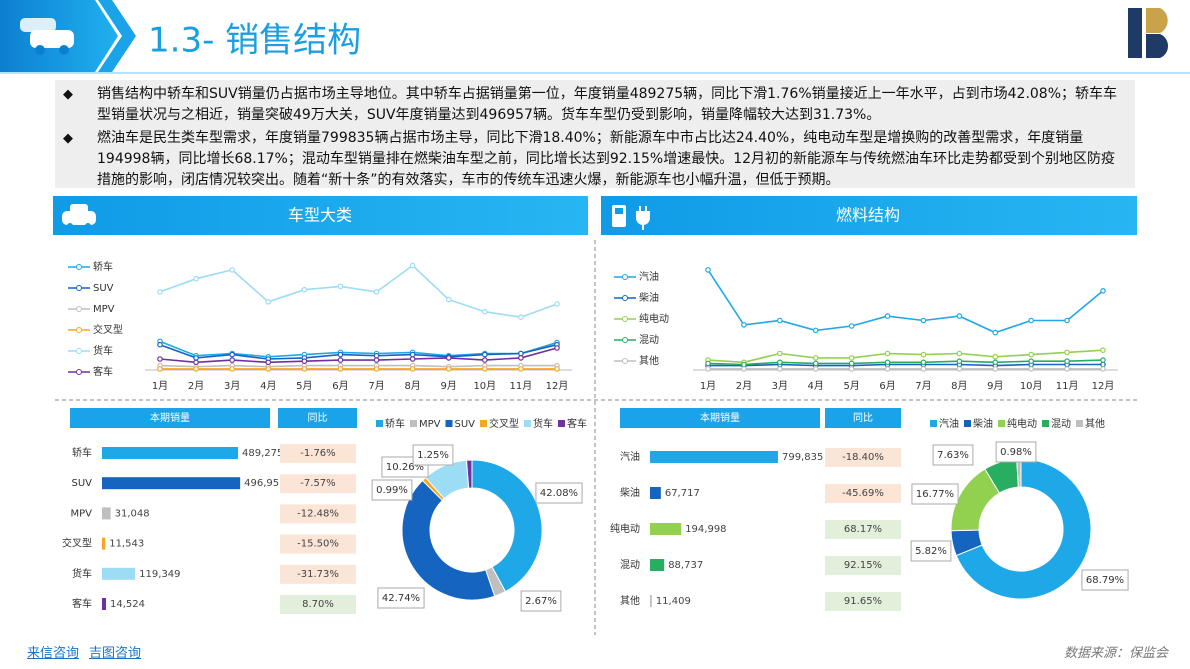 Image resolution: width=1190 pixels, height=669 pixels. I want to click on category-label: 汽油, so click(630, 456).